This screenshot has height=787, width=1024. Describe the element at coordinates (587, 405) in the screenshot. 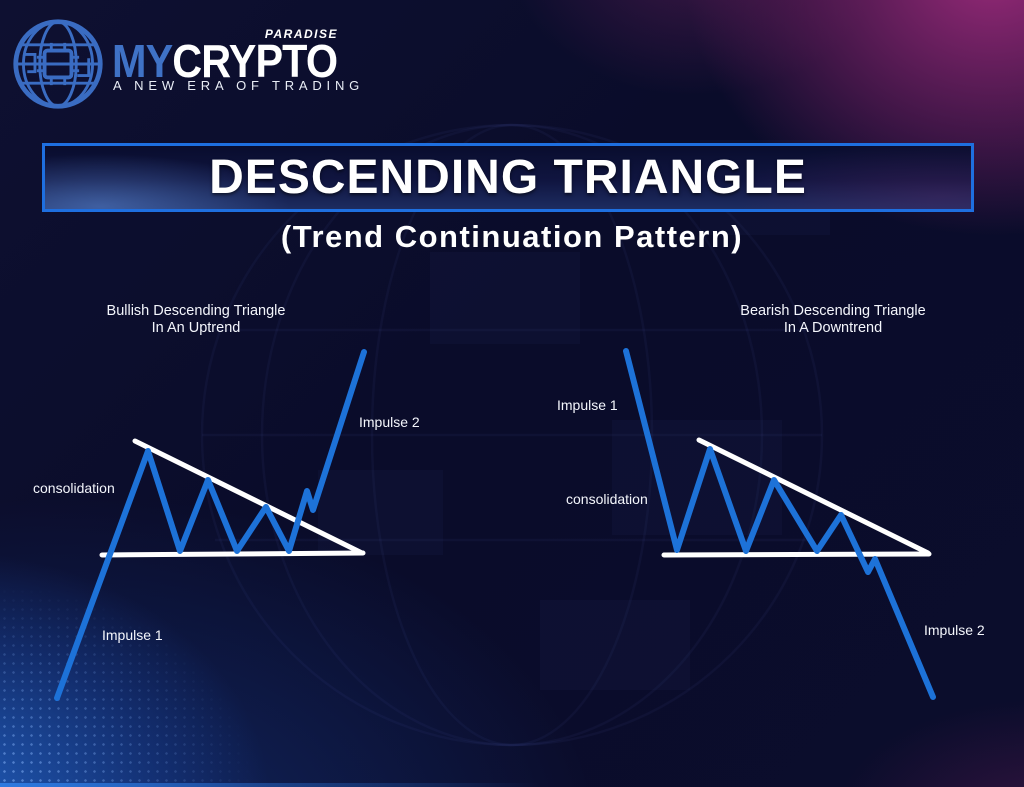

I see `bearish-impulse1-label: Impulse 1` at that location.